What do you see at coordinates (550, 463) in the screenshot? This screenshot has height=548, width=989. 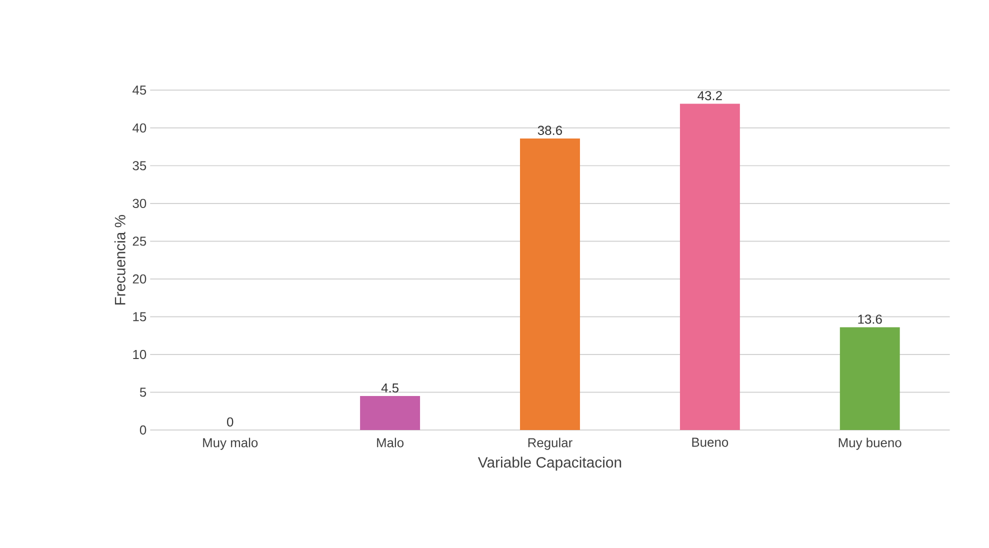 I see `x-axis-title: Variable Capacitacion` at bounding box center [550, 463].